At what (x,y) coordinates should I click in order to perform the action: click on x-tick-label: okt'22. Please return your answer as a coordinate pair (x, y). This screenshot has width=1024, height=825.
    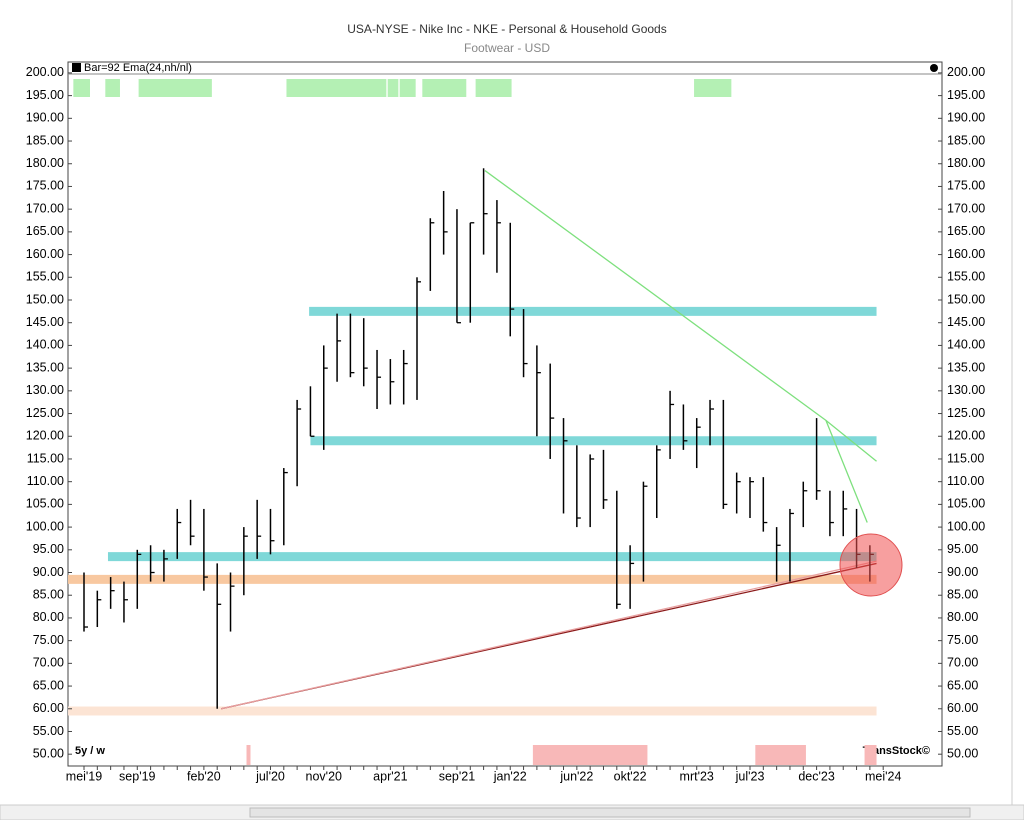
    Looking at the image, I should click on (630, 776).